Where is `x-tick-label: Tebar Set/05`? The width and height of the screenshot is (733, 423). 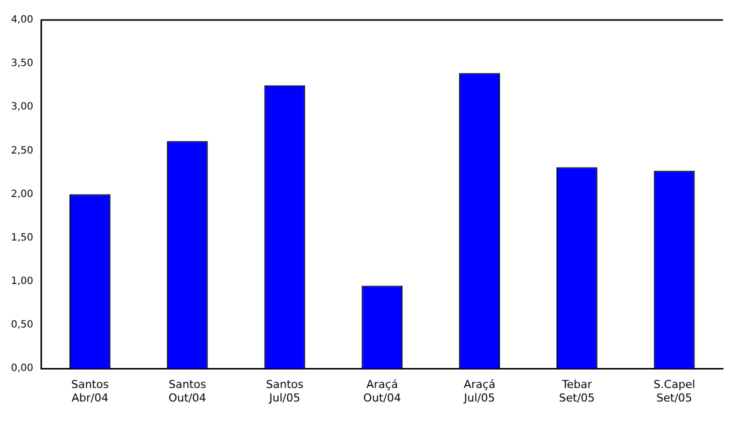 x-tick-label: Tebar Set/05 is located at coordinates (577, 391).